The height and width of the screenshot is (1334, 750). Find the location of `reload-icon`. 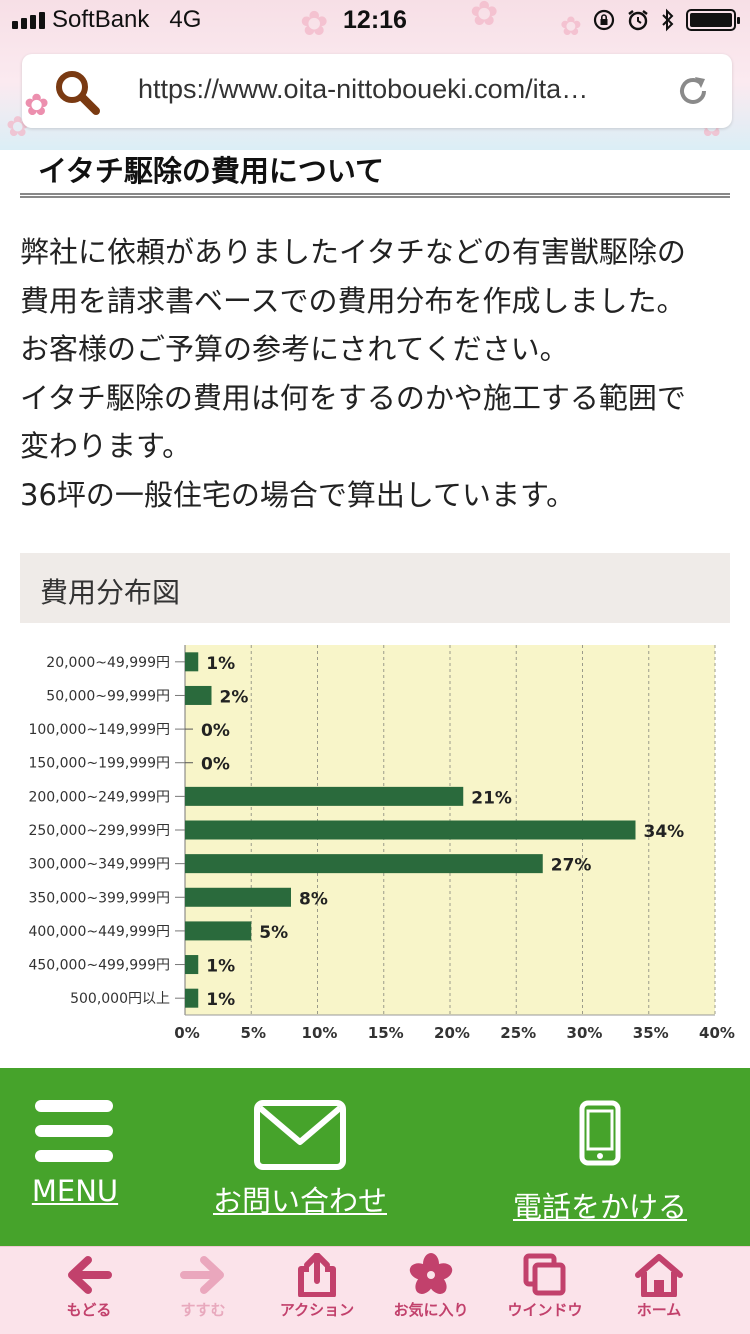

reload-icon is located at coordinates (693, 91).